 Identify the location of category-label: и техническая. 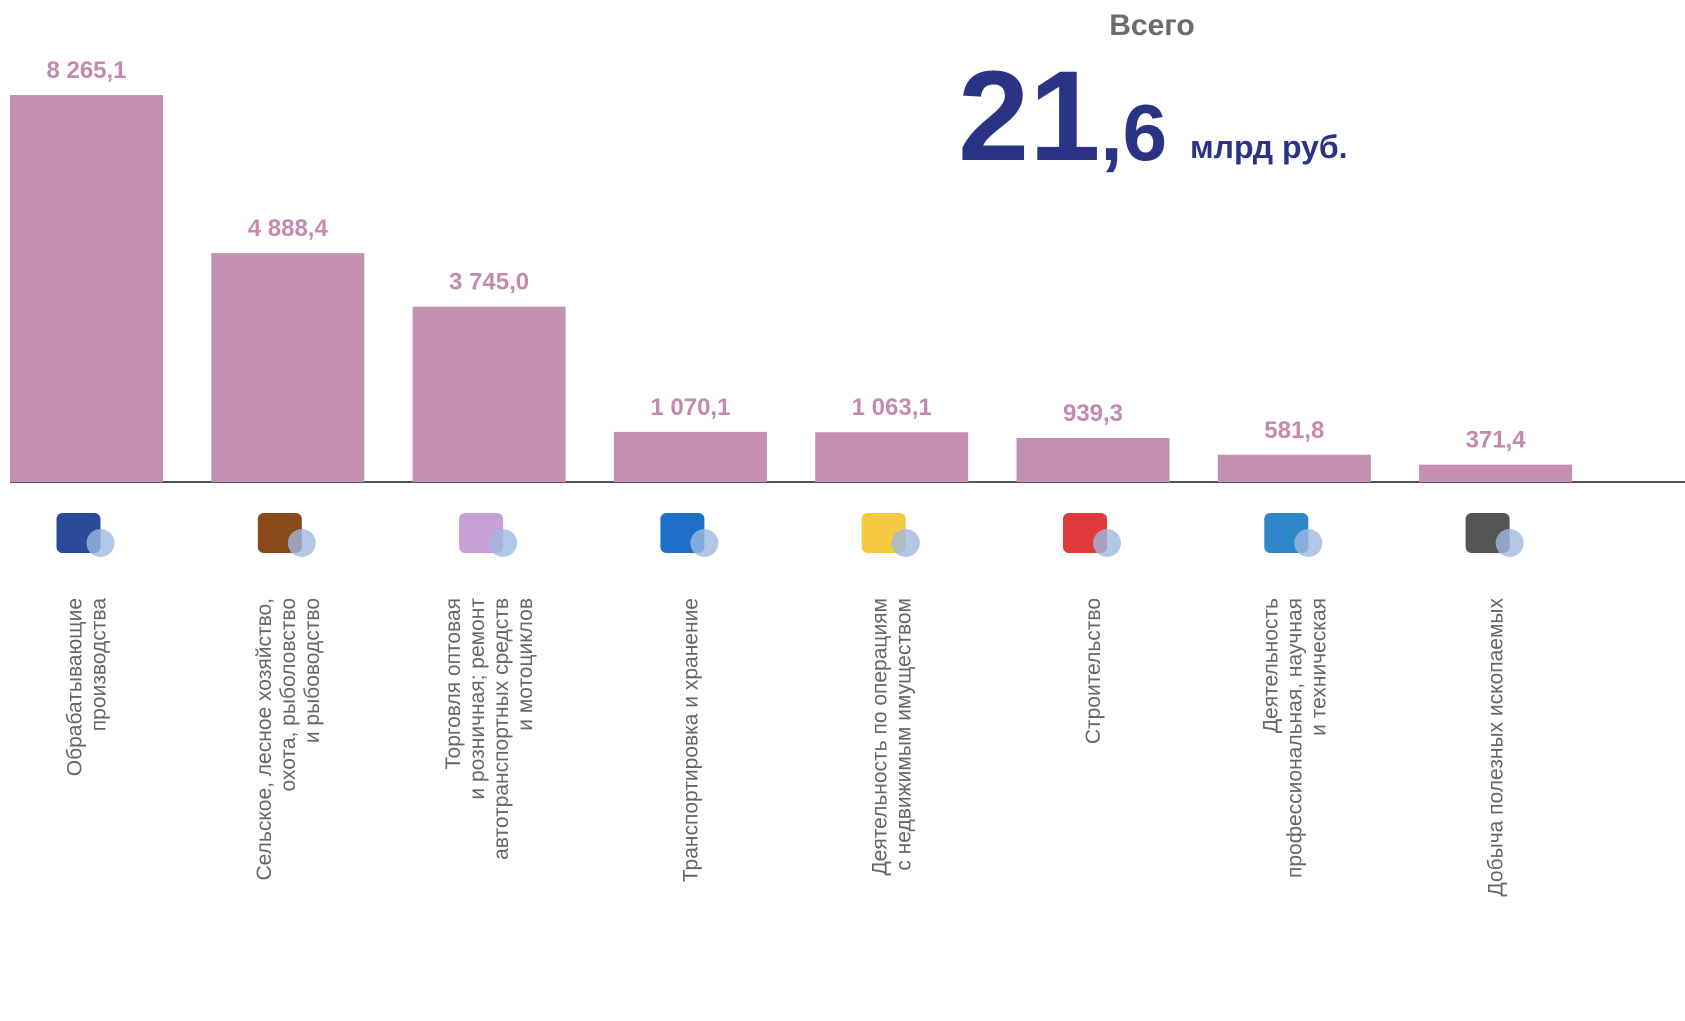
(1318, 667).